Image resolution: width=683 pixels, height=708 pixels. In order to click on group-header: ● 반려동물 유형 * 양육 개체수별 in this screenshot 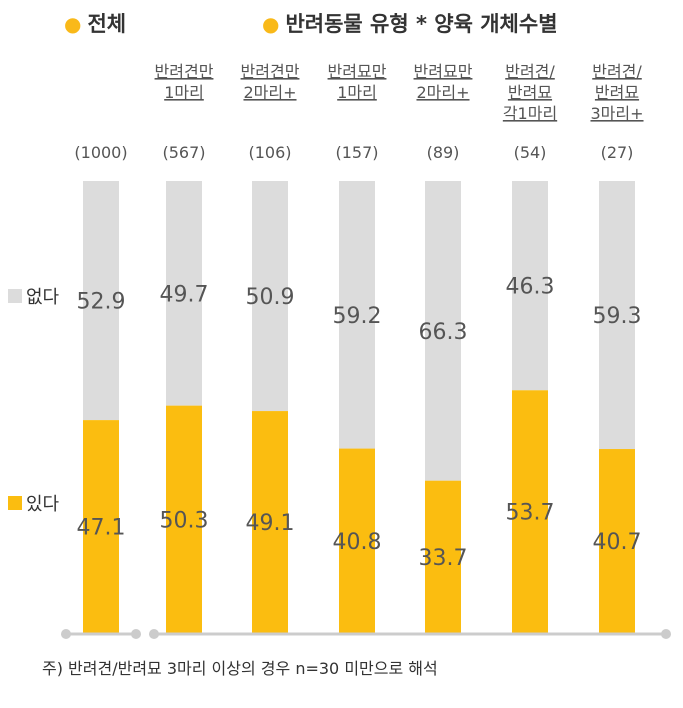, I will do `click(410, 23)`.